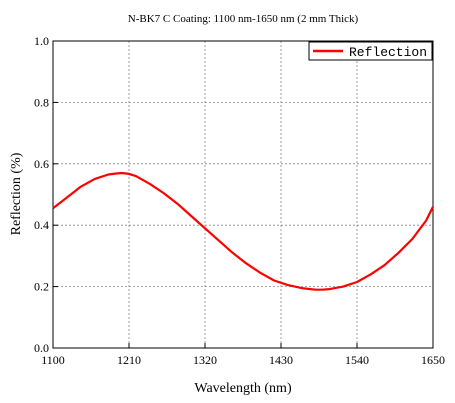 Image resolution: width=455 pixels, height=403 pixels. Describe the element at coordinates (357, 360) in the screenshot. I see `x-tick-label: 1540` at that location.